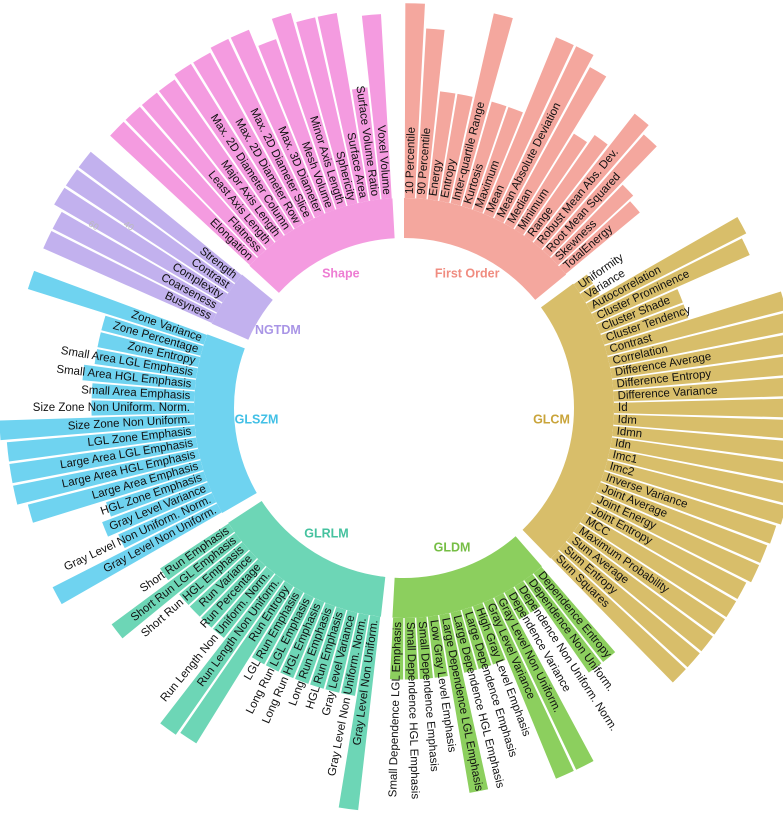 The height and width of the screenshot is (829, 783). Describe the element at coordinates (467, 577) in the screenshot. I see `group-ring-gldm` at that location.